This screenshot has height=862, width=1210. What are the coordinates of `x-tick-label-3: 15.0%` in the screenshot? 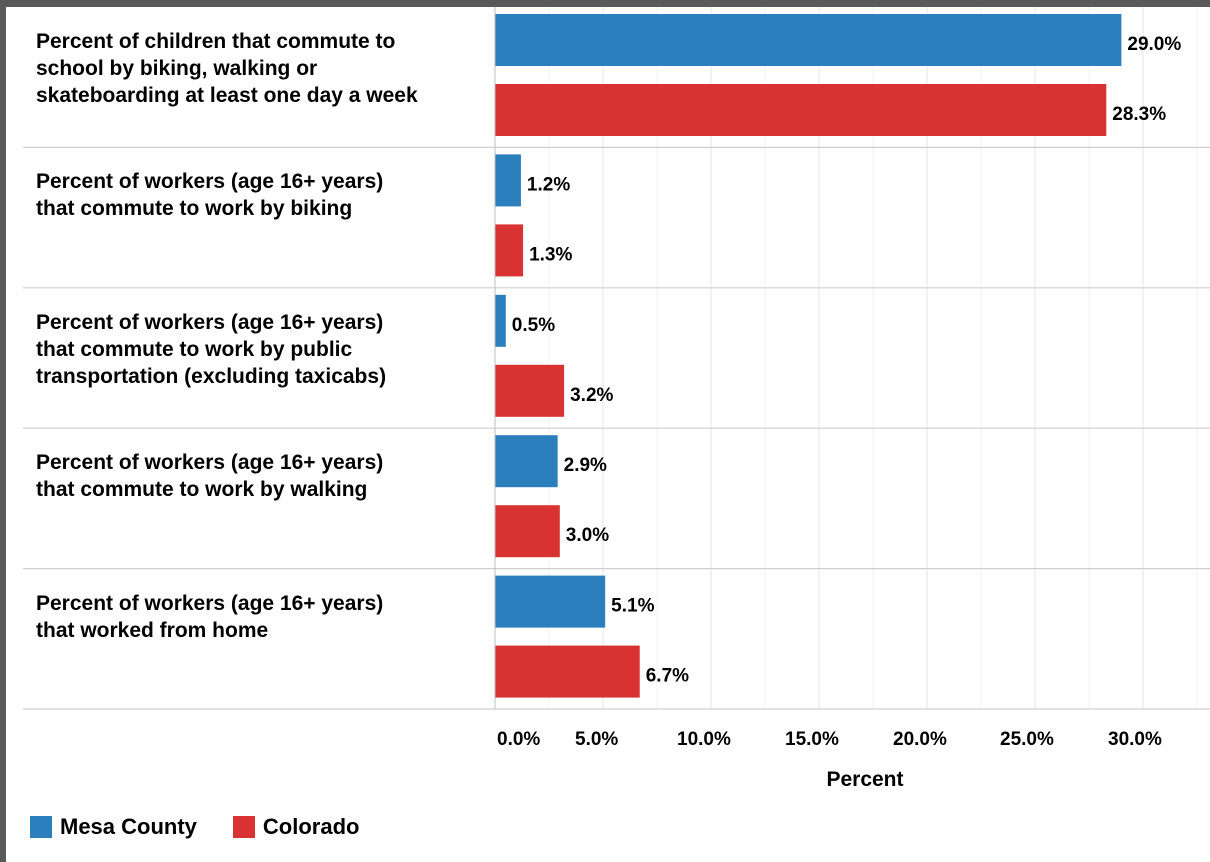 It's located at (812, 739).